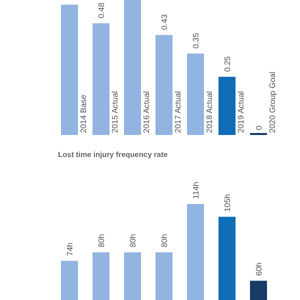  Describe the element at coordinates (209, 111) in the screenshot. I see `x-tick-label: 2018 Actual` at that location.